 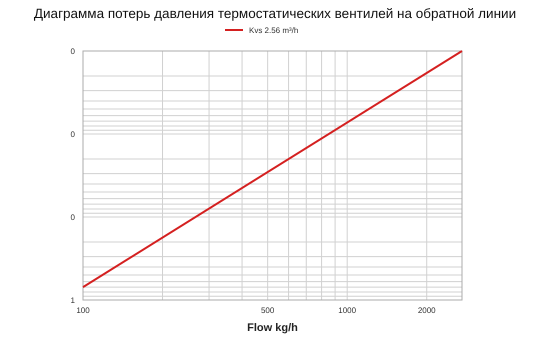 What do you see at coordinates (427, 310) in the screenshot?
I see `x-tick-label: 2000` at bounding box center [427, 310].